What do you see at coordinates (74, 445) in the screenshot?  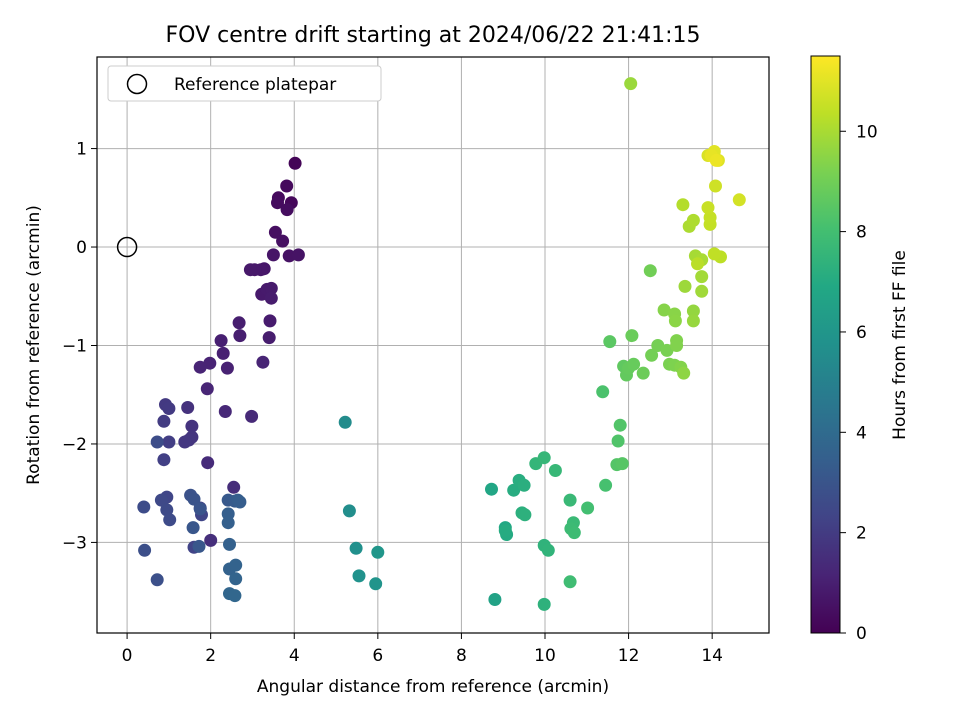 I see `y-tick-label: −2` at bounding box center [74, 445].